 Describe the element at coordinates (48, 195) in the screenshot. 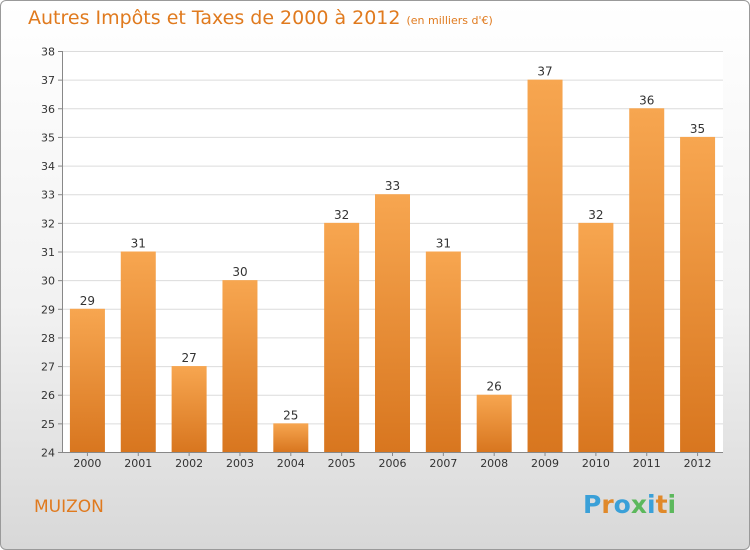

I see `y-tick-label: 33` at that location.